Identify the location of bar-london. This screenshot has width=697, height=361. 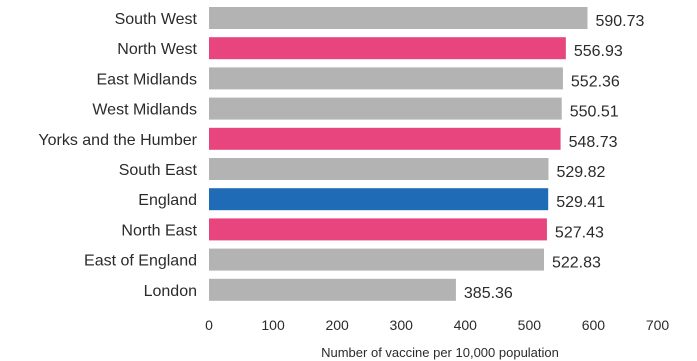
(332, 289).